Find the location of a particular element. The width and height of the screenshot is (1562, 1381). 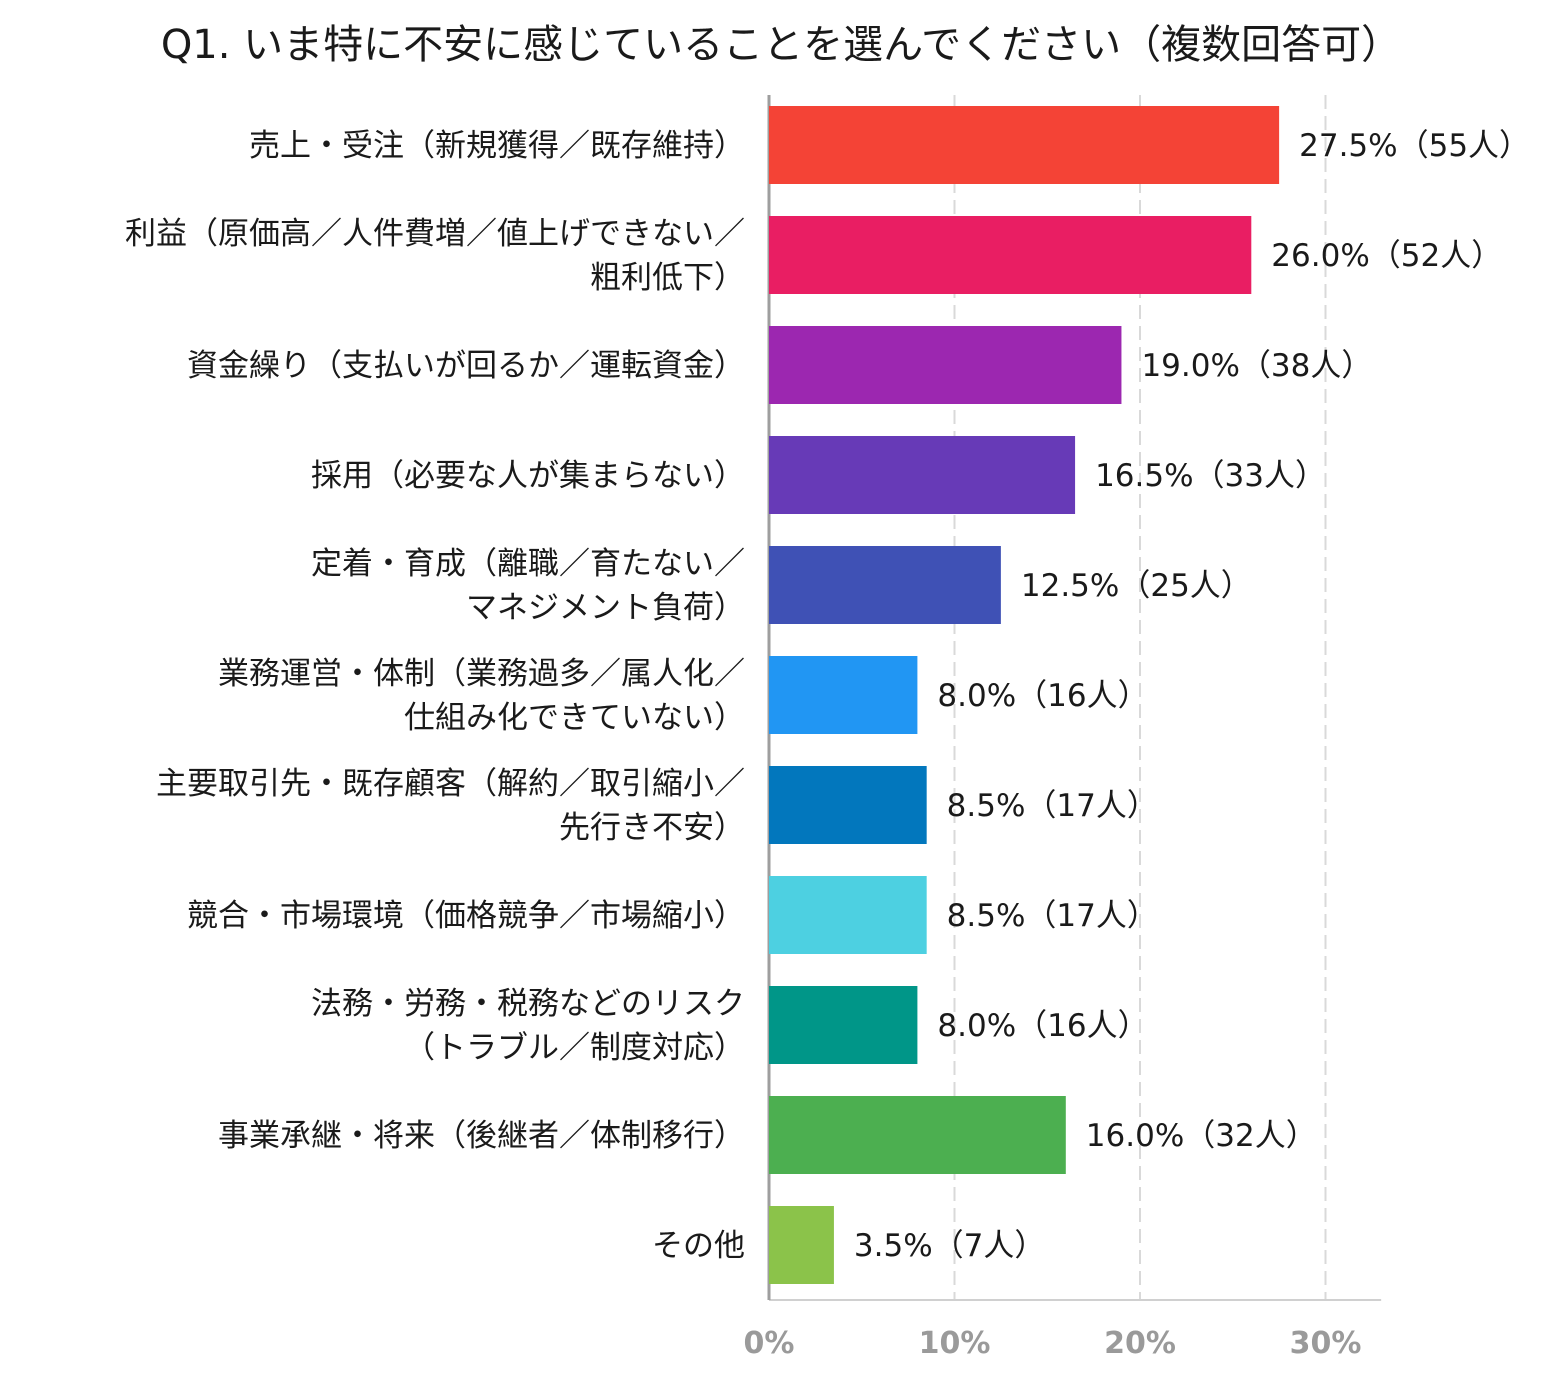

x-axis-ticks: 0% 10% 20% 30% is located at coordinates (1053, 1343).